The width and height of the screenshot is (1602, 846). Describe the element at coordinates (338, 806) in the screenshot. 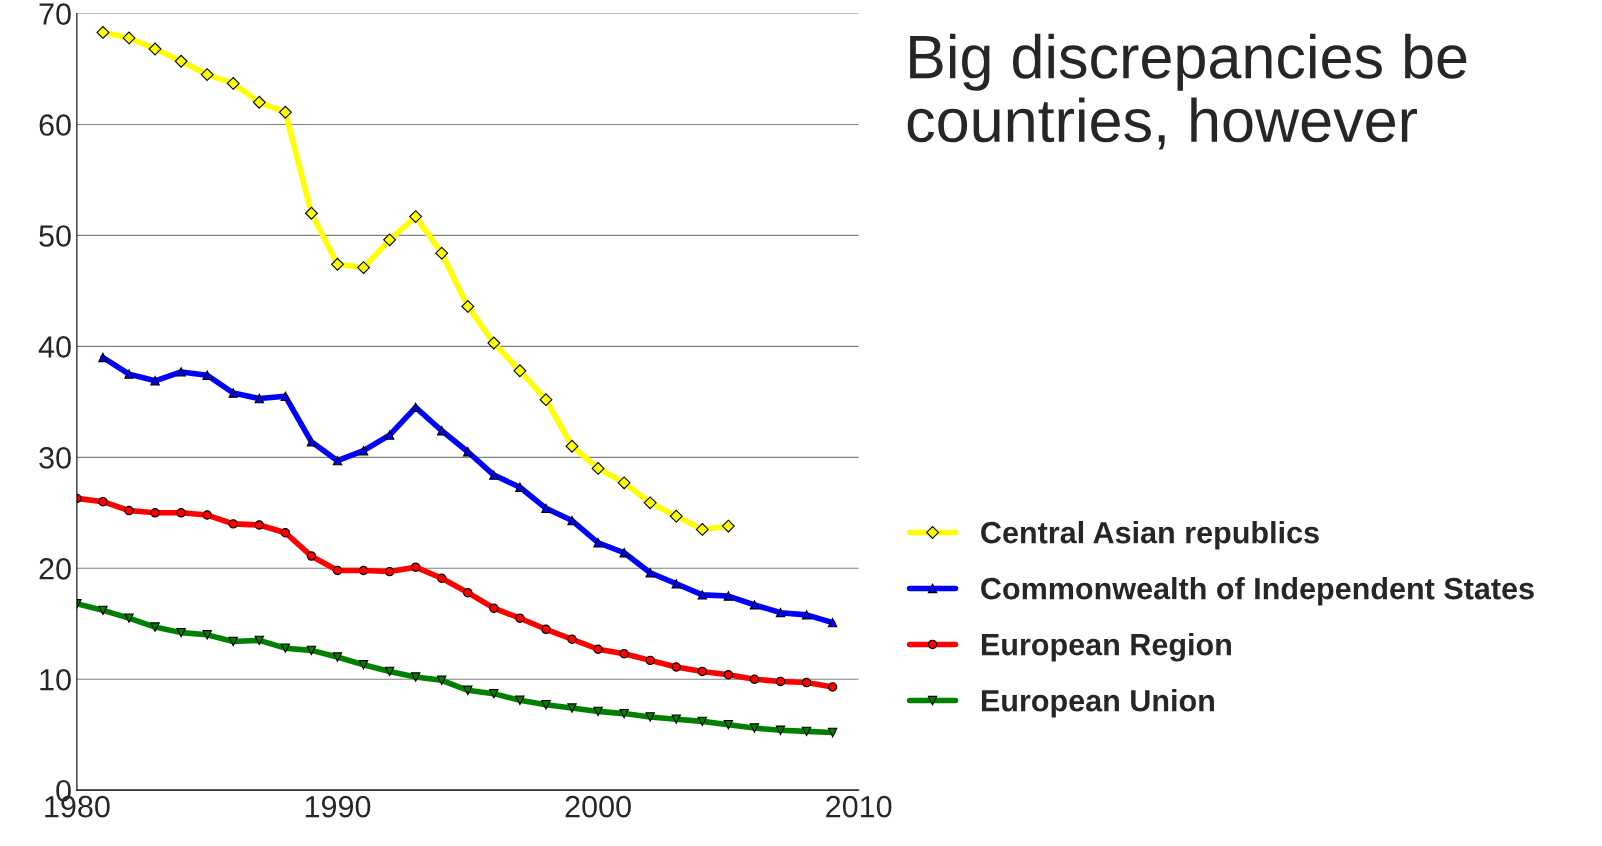

I see `x-tick-label: 1990` at that location.